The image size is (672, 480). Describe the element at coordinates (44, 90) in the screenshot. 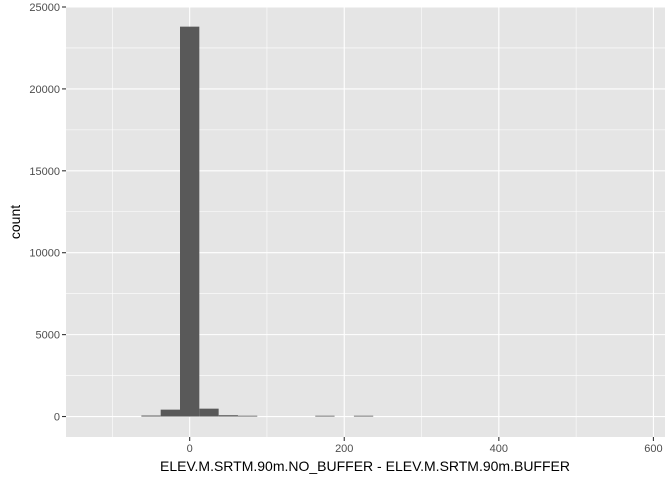

I see `y-tick-label-20000: 20000` at that location.